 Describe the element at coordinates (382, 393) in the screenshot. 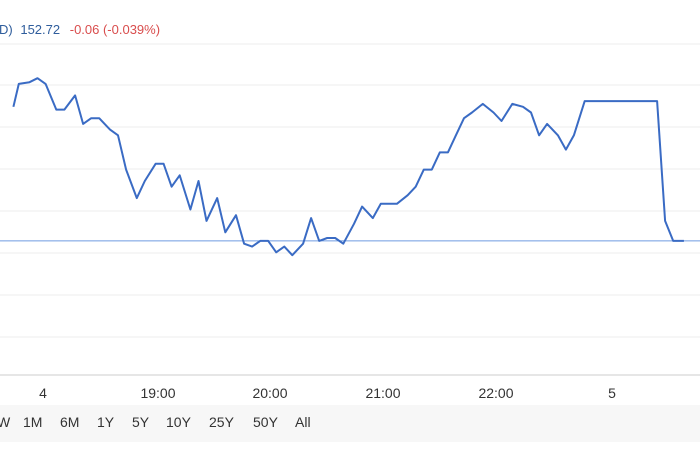

I see `x-tick-label: 21:00` at that location.